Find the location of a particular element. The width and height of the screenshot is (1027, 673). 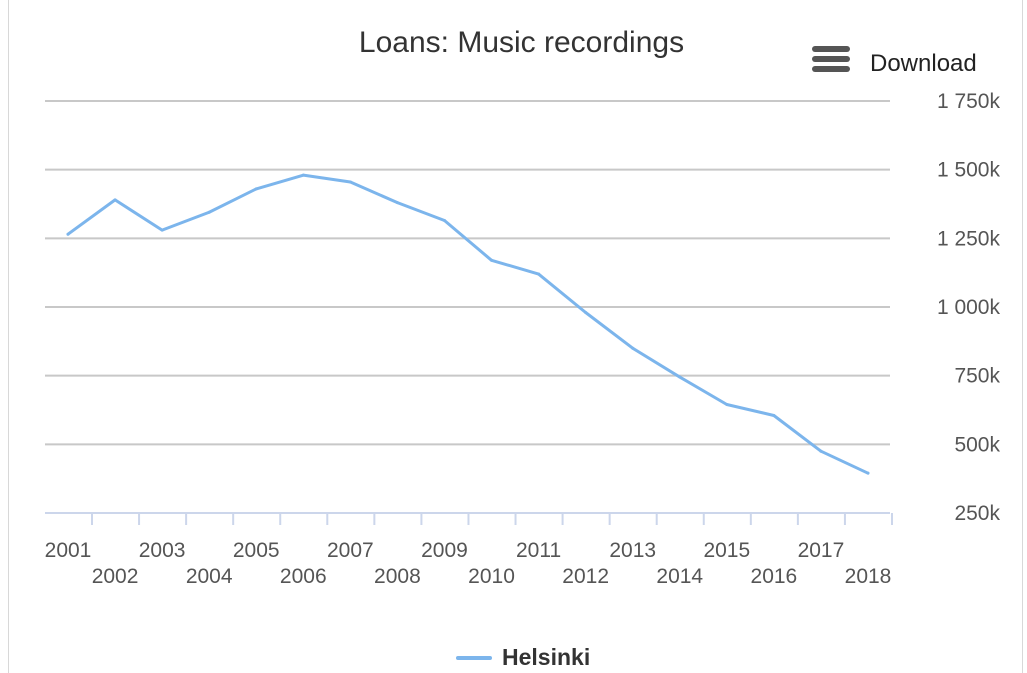

legend-item-helsinki: Helsinki is located at coordinates (523, 657).